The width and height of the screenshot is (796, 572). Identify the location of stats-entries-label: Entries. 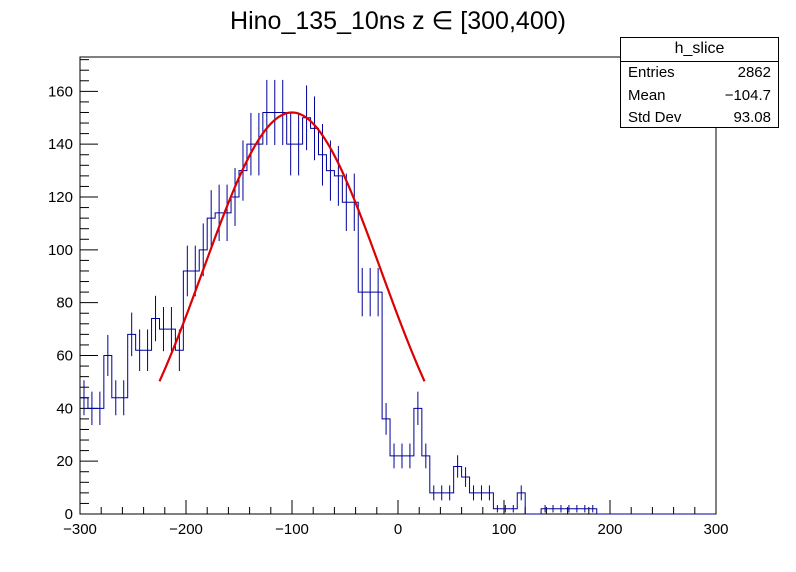
(651, 72).